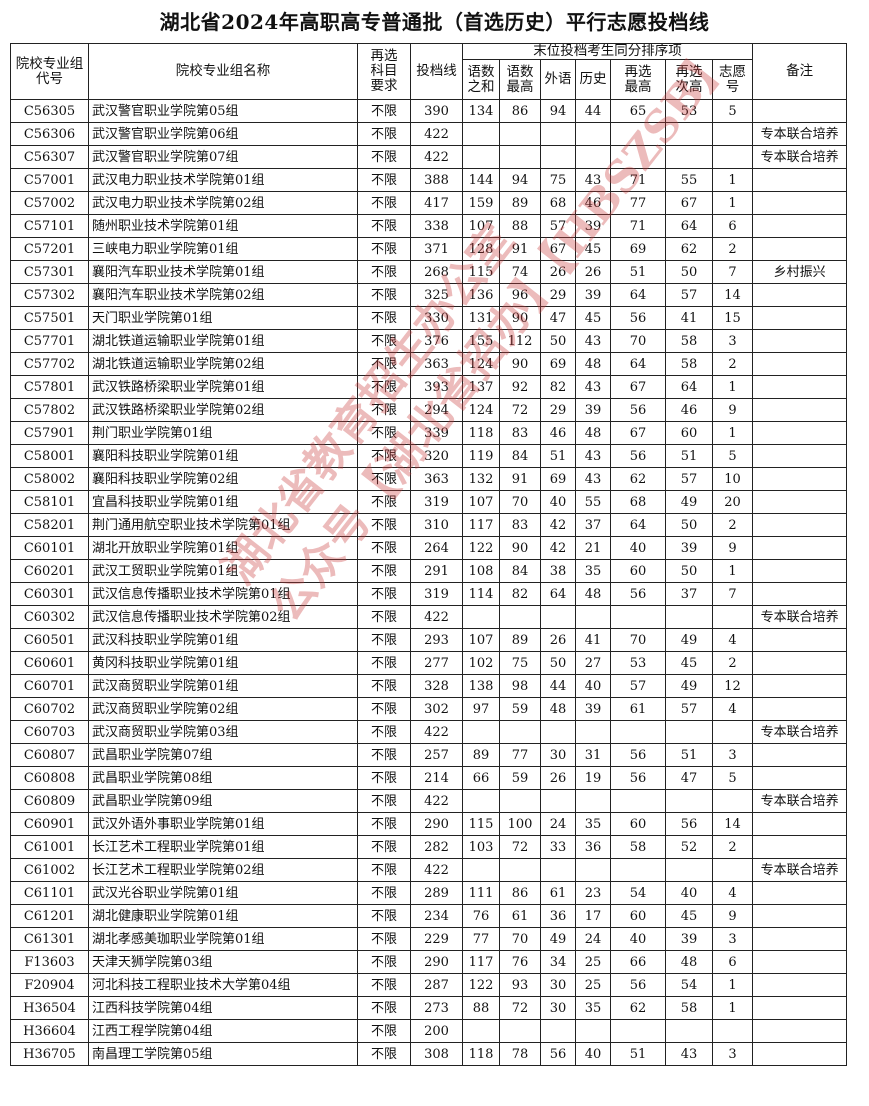  Describe the element at coordinates (481, 134) in the screenshot. I see `cell-sum` at that location.